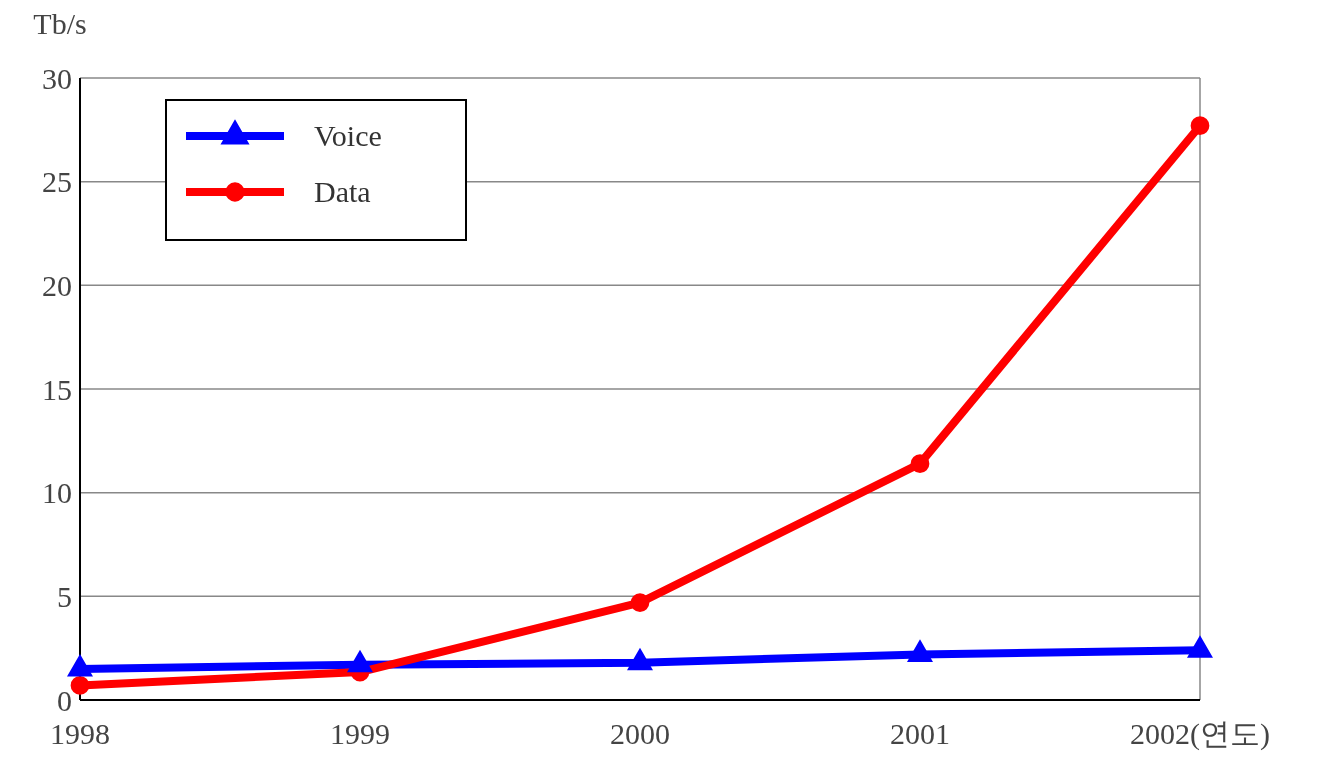 The width and height of the screenshot is (1331, 760). What do you see at coordinates (360, 733) in the screenshot?
I see `x-tick-label: 1999` at bounding box center [360, 733].